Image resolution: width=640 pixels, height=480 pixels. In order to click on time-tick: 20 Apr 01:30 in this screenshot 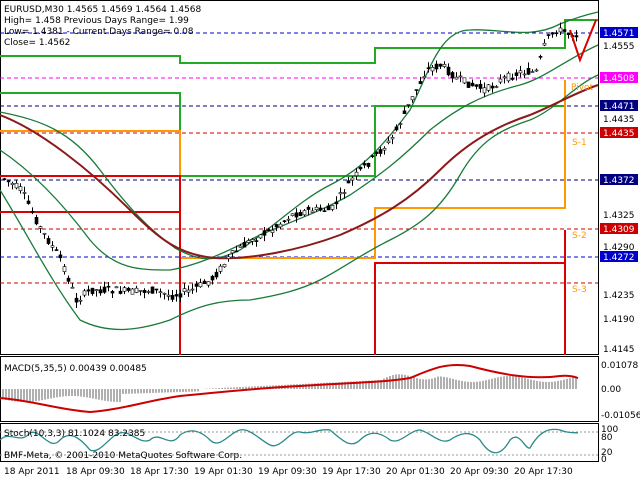, I will do `click(415, 472)`.